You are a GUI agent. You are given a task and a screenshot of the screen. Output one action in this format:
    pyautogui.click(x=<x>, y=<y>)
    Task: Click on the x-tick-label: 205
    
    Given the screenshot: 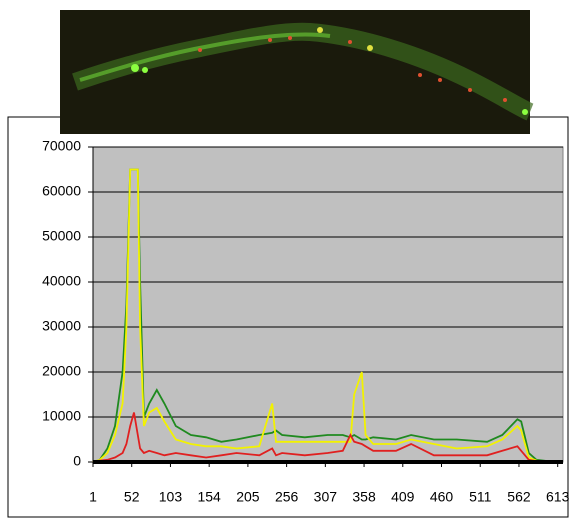 What is the action you would take?
    pyautogui.click(x=248, y=497)
    